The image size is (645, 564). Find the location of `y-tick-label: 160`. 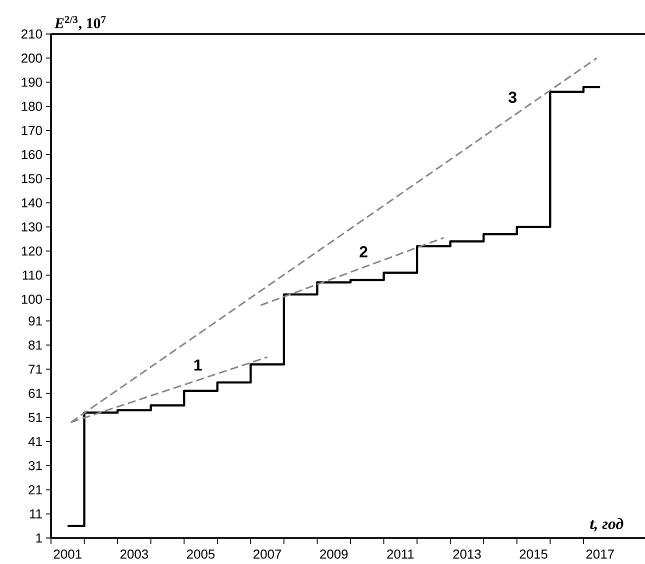

y-tick-label: 160 is located at coordinates (32, 155).